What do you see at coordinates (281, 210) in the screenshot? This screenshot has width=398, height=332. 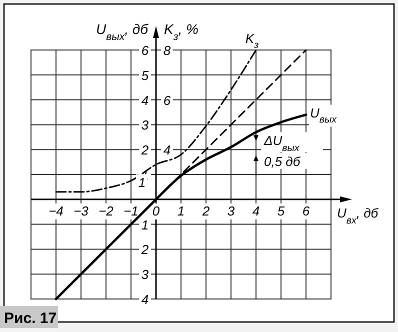 I see `x-tick-label: 5` at bounding box center [281, 210].